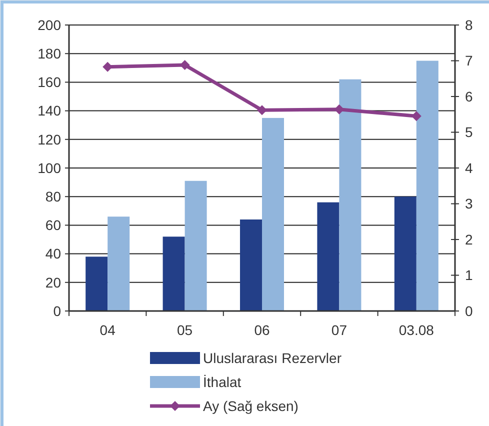 Image resolution: width=489 pixels, height=426 pixels. What do you see at coordinates (53, 196) in the screenshot?
I see `y-tick-label: 80` at bounding box center [53, 196].